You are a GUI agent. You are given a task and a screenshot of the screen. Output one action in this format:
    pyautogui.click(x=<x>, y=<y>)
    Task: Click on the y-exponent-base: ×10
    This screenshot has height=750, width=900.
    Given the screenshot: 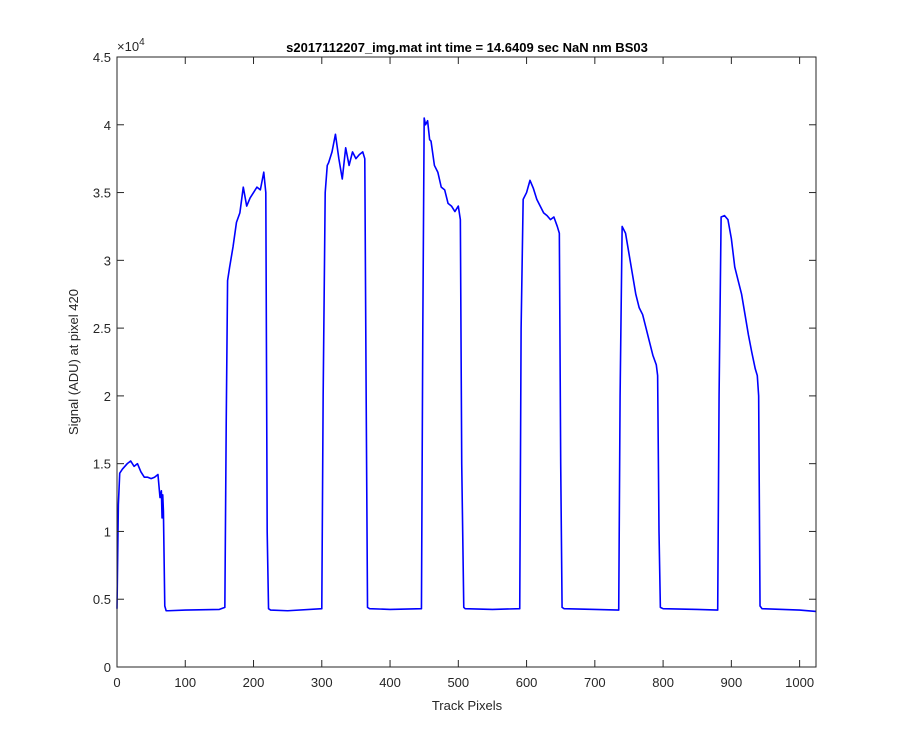 What is the action you would take?
    pyautogui.click(x=128, y=46)
    